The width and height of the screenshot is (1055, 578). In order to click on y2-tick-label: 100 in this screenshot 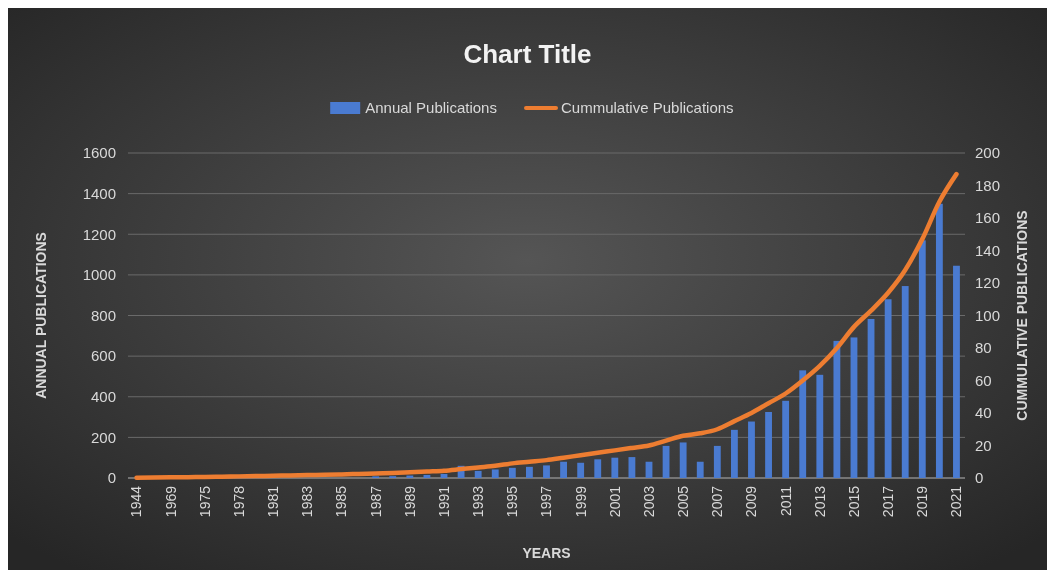, I will do `click(988, 315)`.